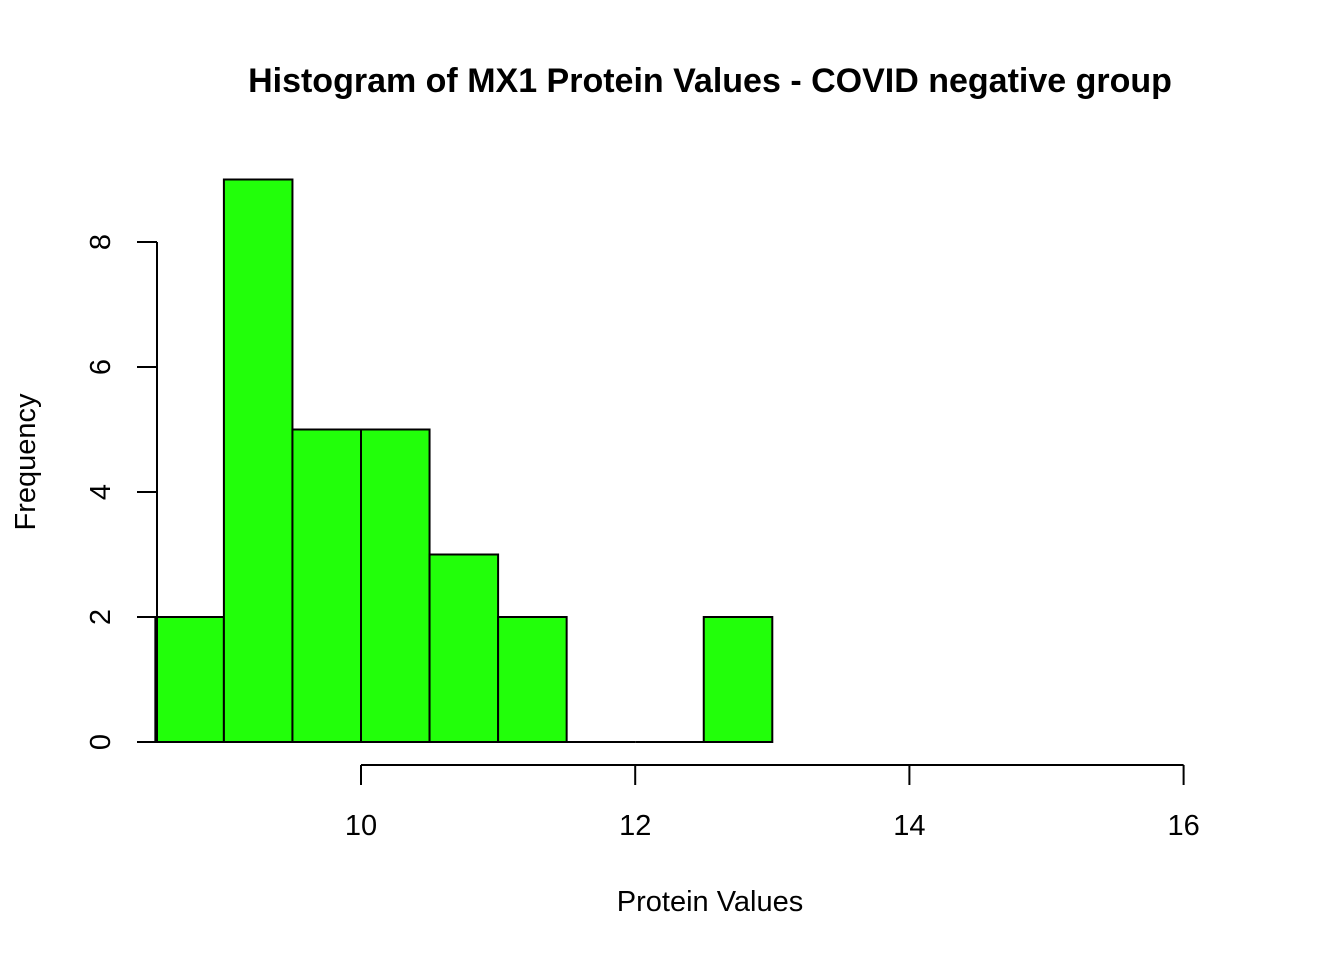 The image size is (1344, 960). Describe the element at coordinates (101, 492) in the screenshot. I see `y-tick-label: 4` at that location.